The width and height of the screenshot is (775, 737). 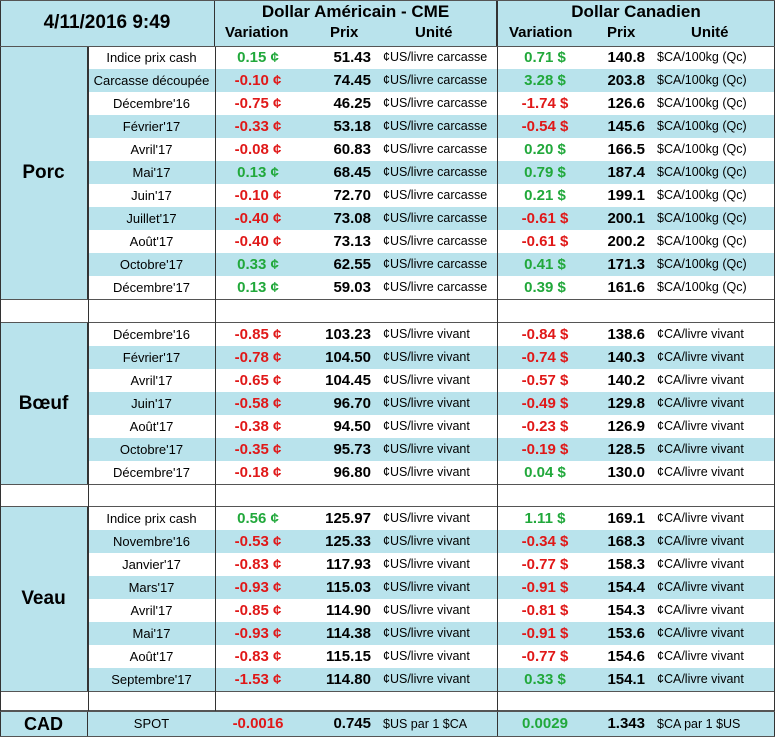 I want to click on cad-label: CAD, so click(x=44, y=724).